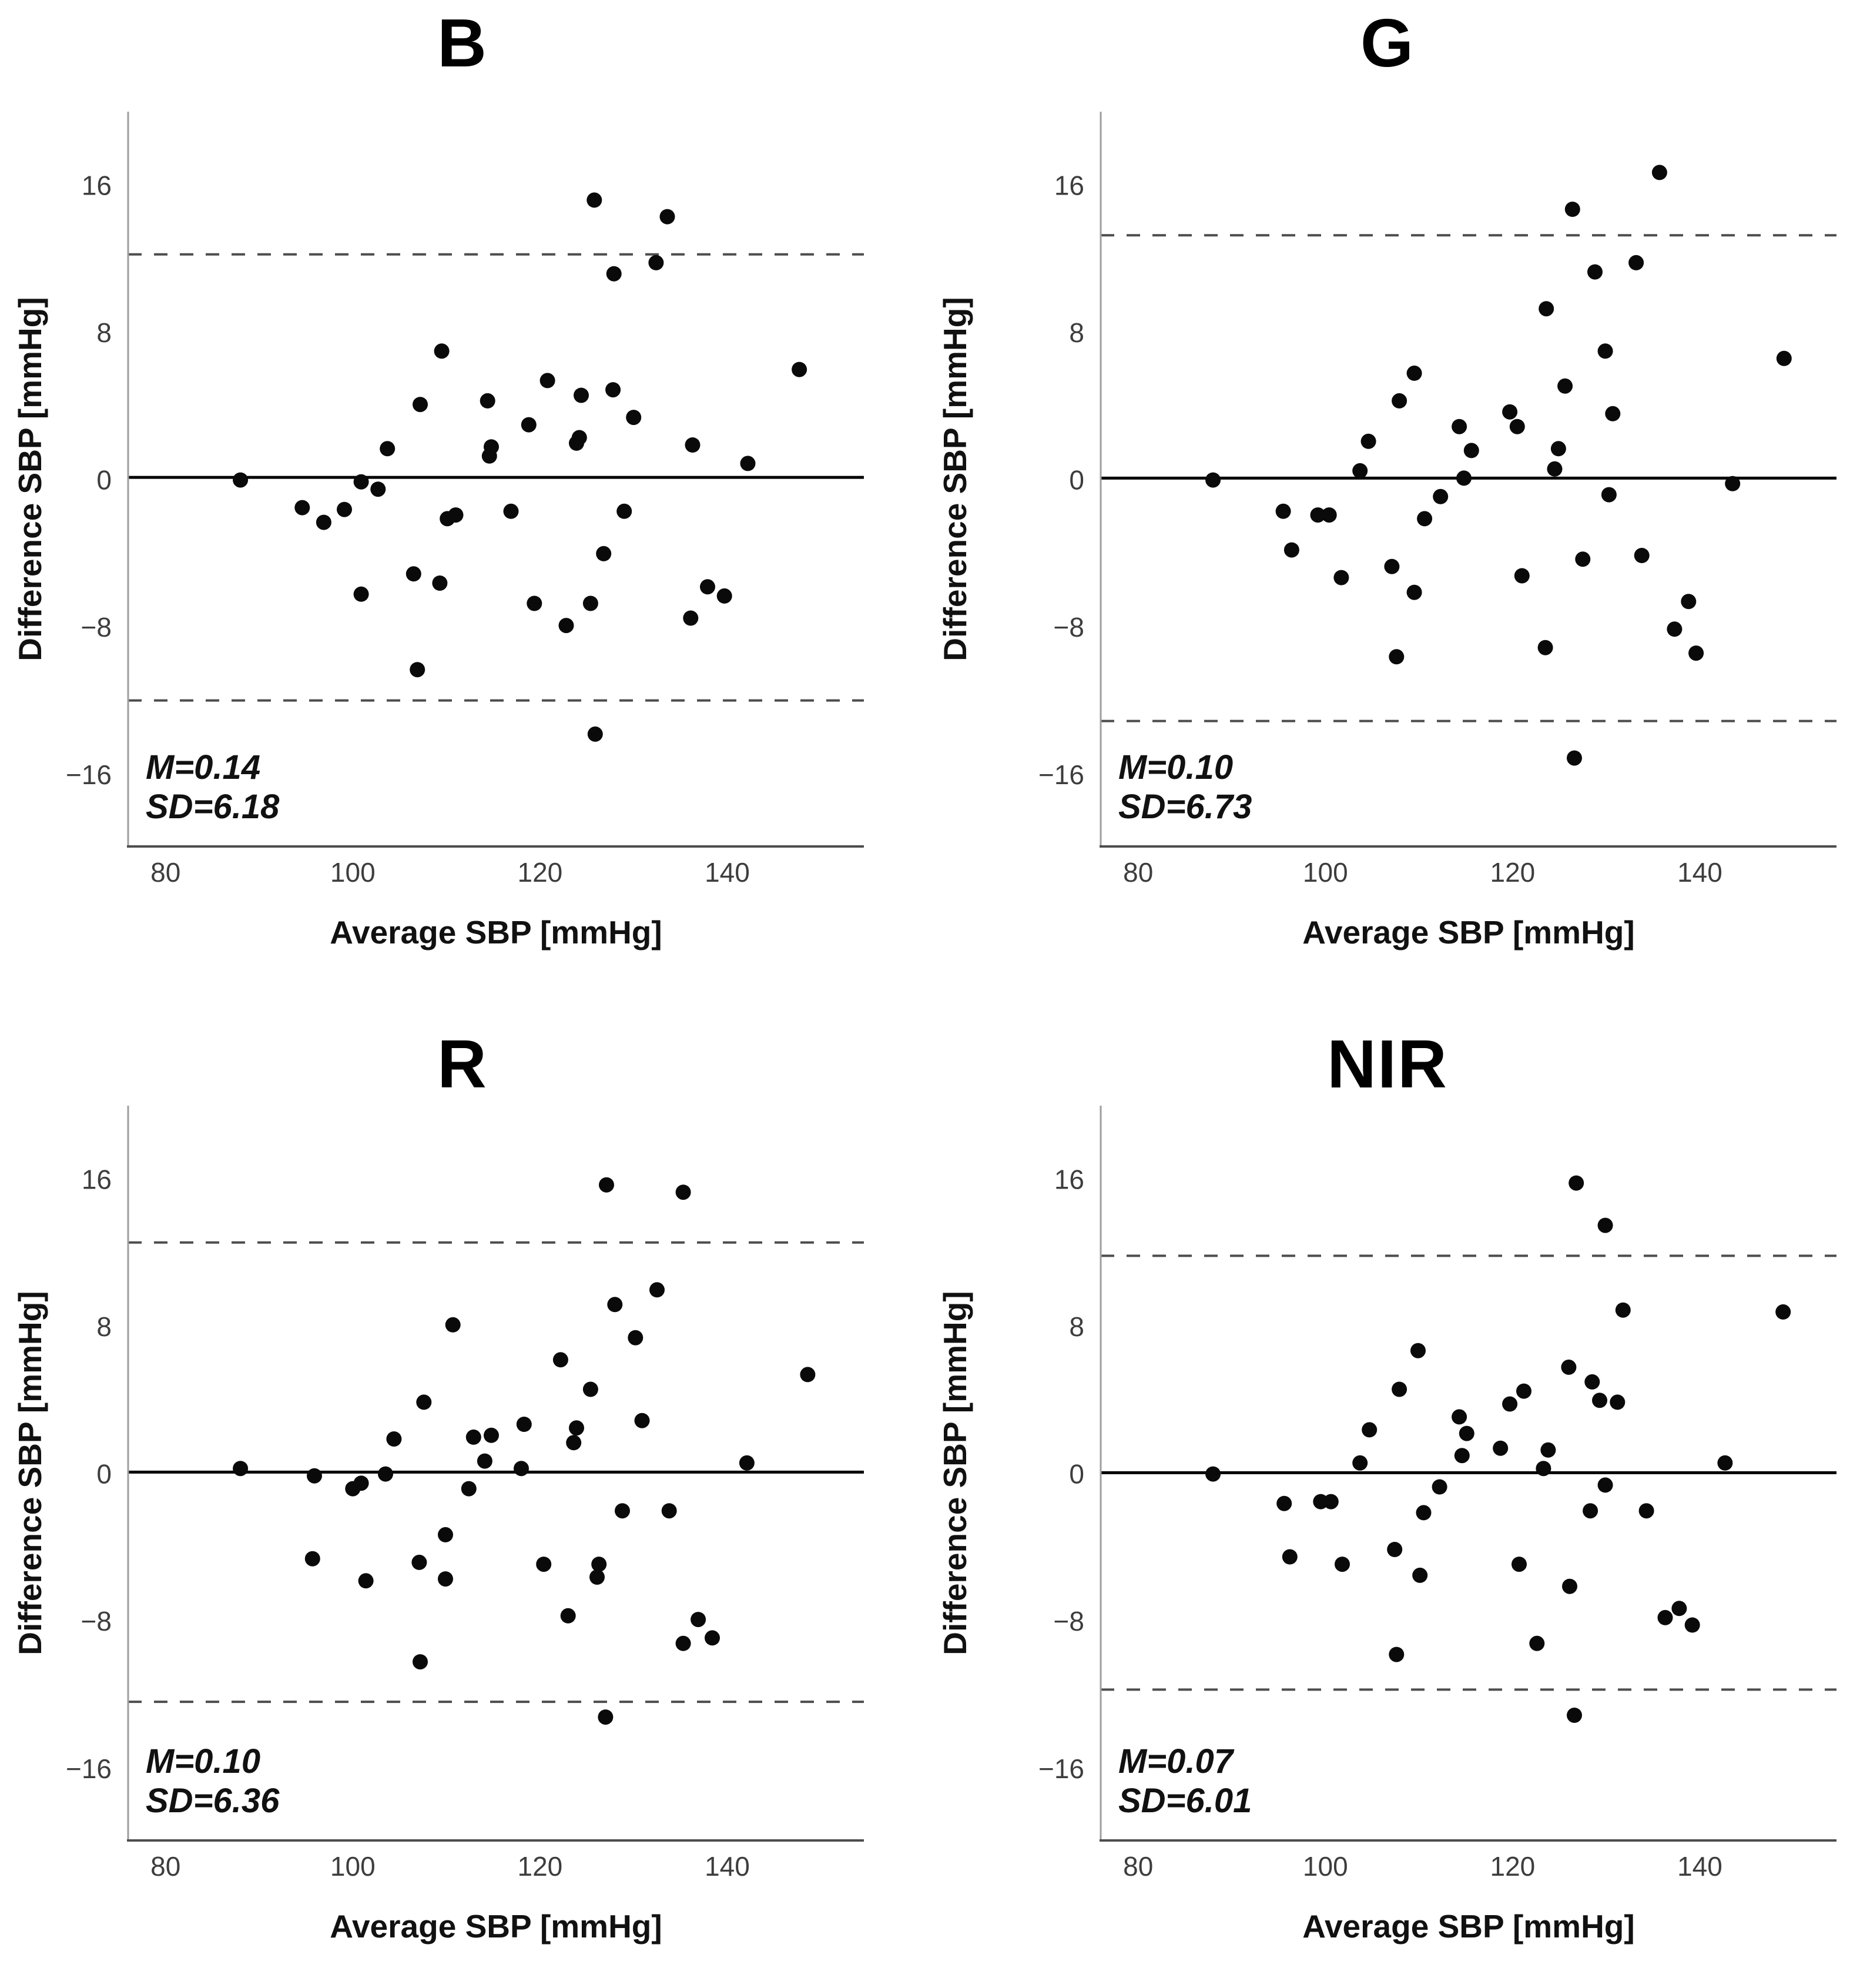 The image size is (1850, 1988). Describe the element at coordinates (955, 1473) in the screenshot. I see `y-axis-label: Difference SBP [mmHg]` at that location.